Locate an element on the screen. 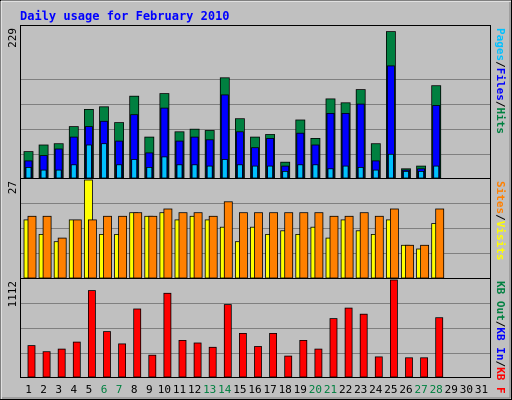  day-label-31: 31 is located at coordinates (481, 389).